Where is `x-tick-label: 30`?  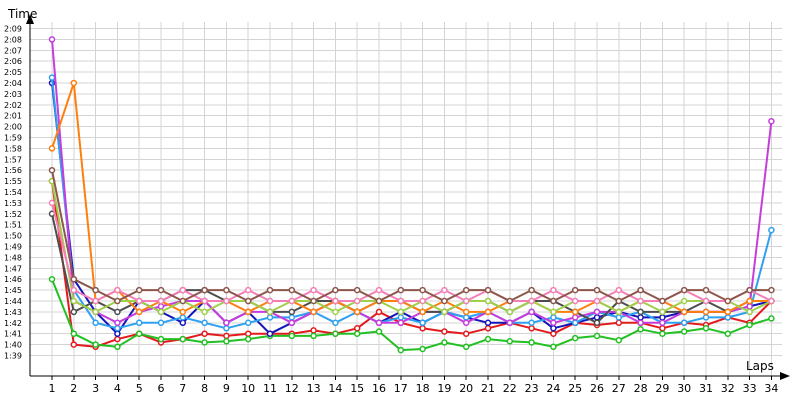 x-tick-label: 30 is located at coordinates (684, 388).